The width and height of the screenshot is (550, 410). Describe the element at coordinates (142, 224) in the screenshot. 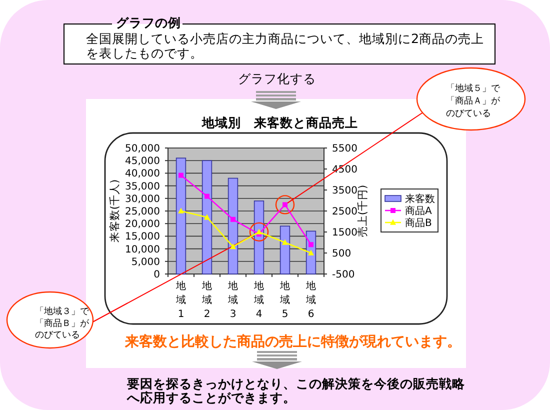

I see `y-tick-label: 20,000` at that location.